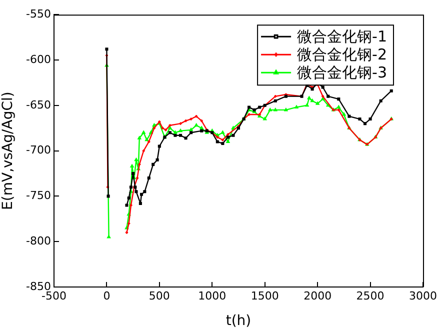  Describe the element at coordinates (106, 295) in the screenshot. I see `x-tick-label: 0` at that location.